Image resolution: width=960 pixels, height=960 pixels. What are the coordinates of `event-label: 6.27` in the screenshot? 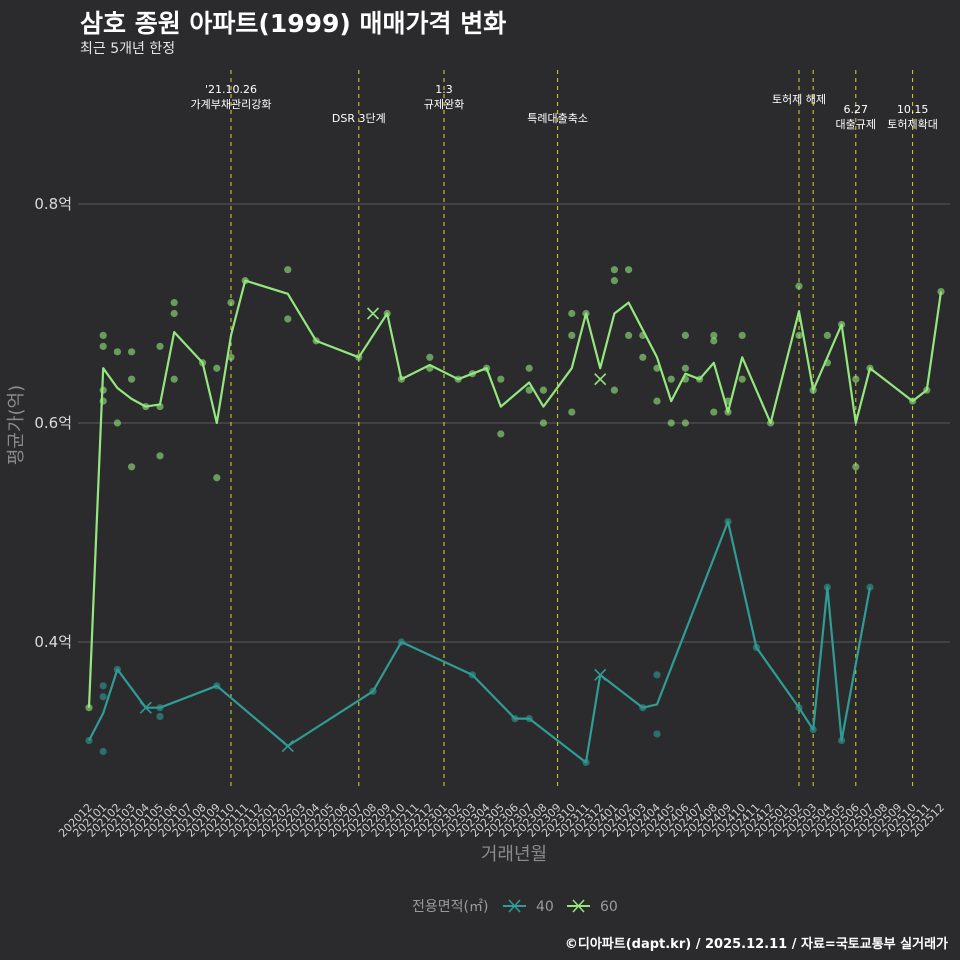 It's located at (856, 109).